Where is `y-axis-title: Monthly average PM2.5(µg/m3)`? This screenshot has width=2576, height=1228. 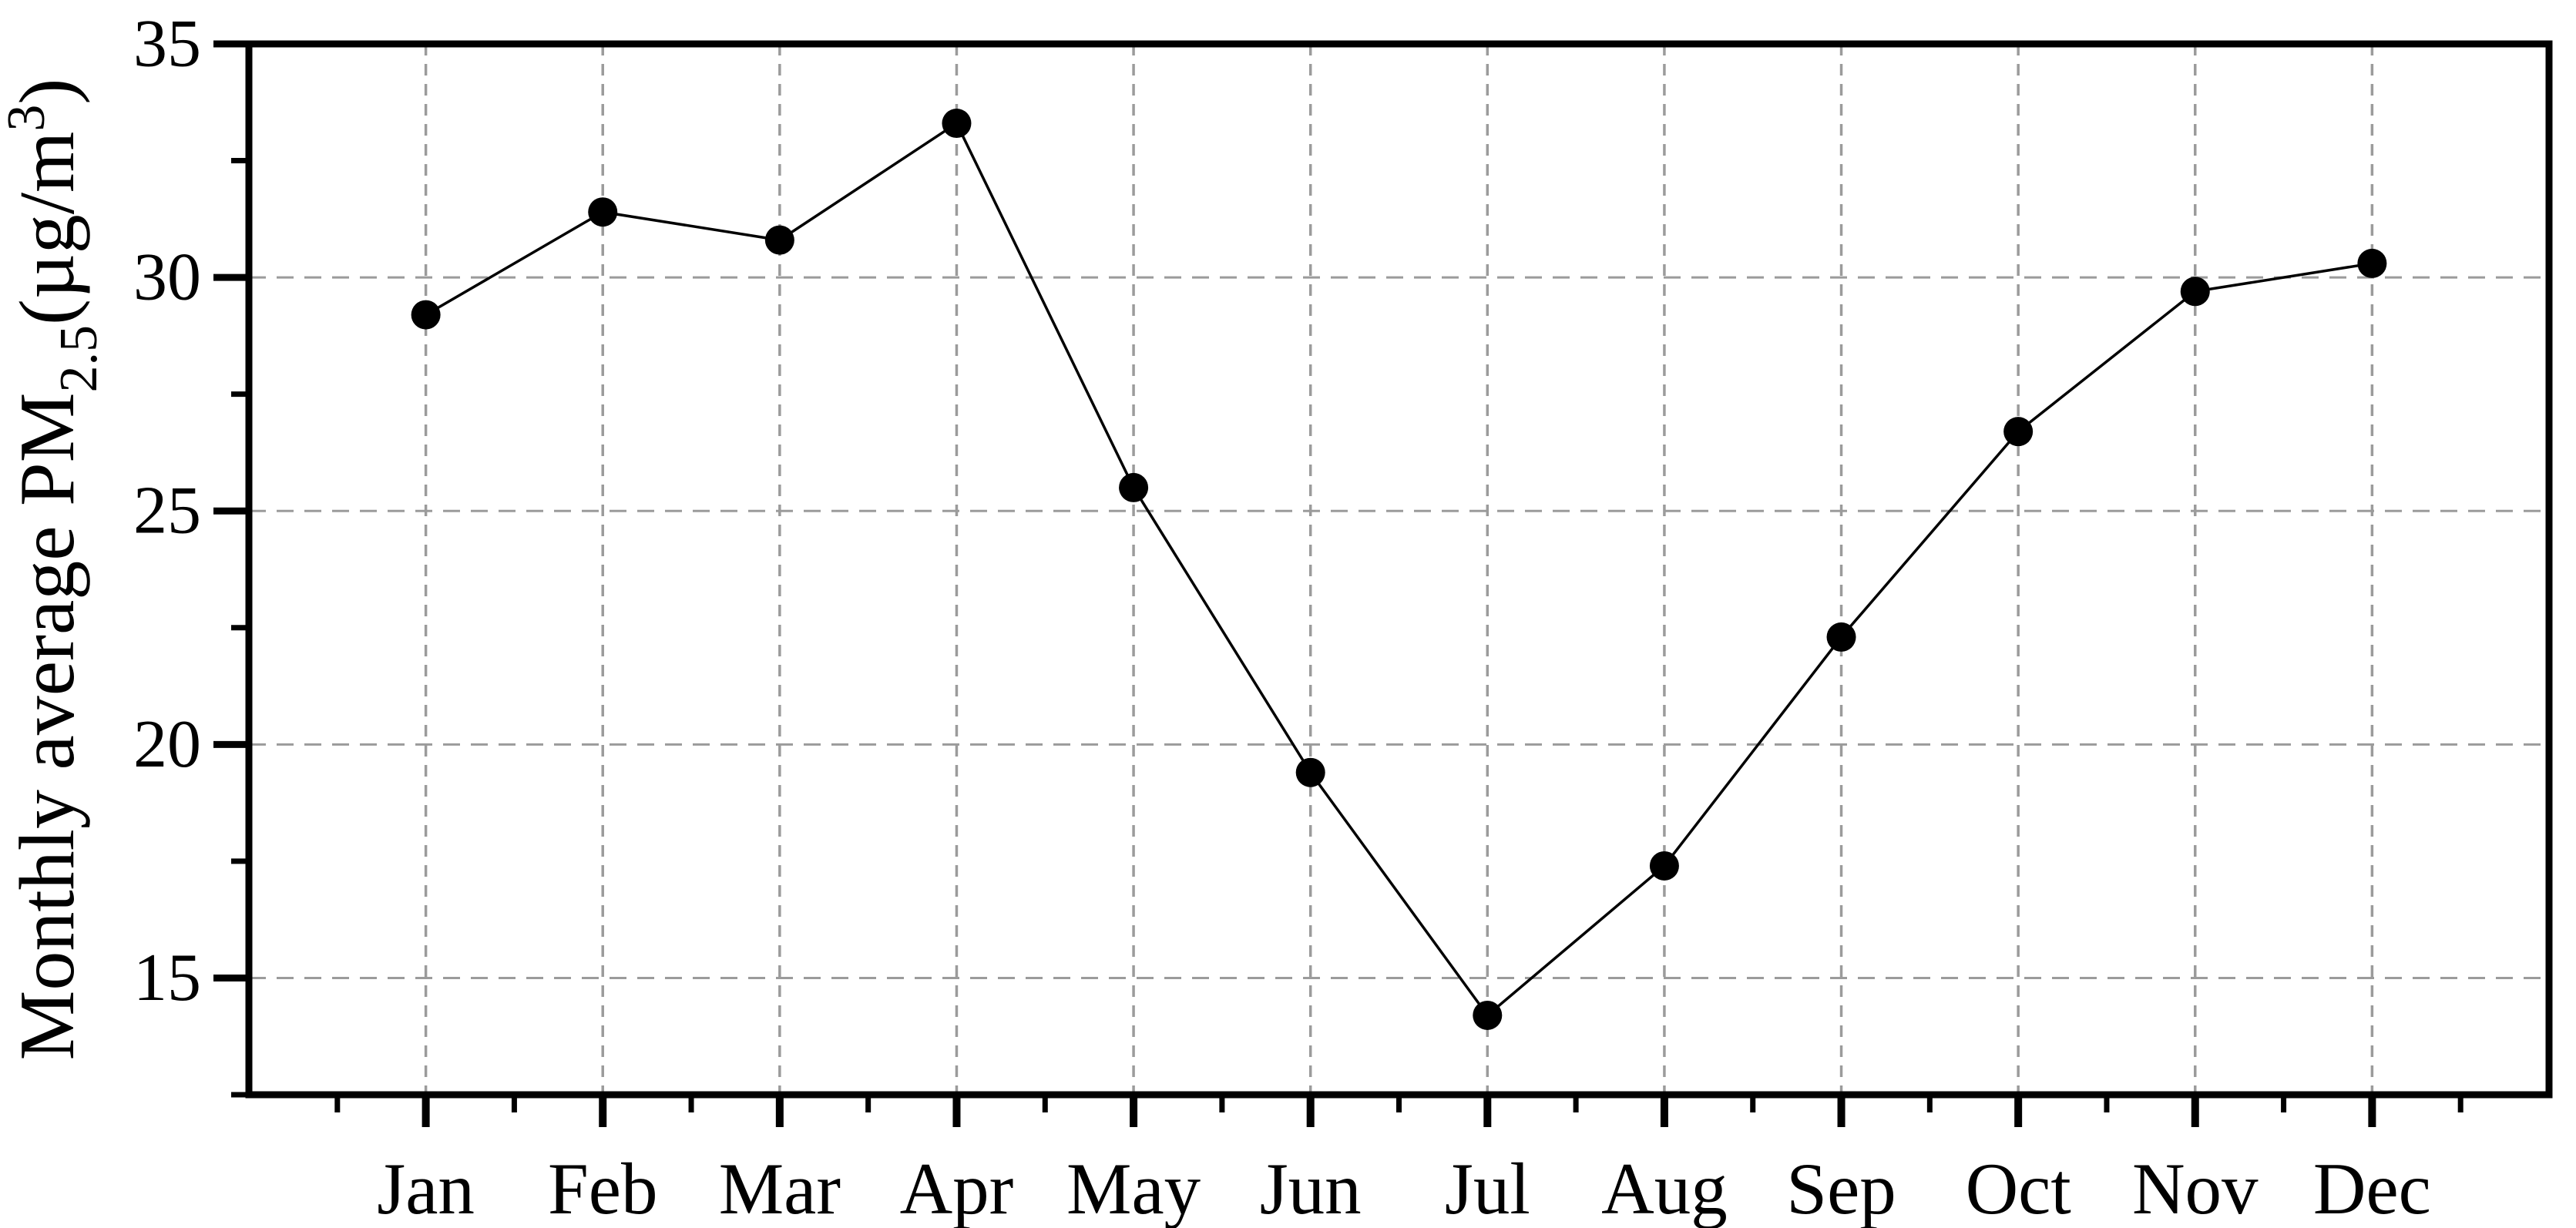 y-axis-title: Monthly average PM2.5(µg/m3) is located at coordinates (54, 570).